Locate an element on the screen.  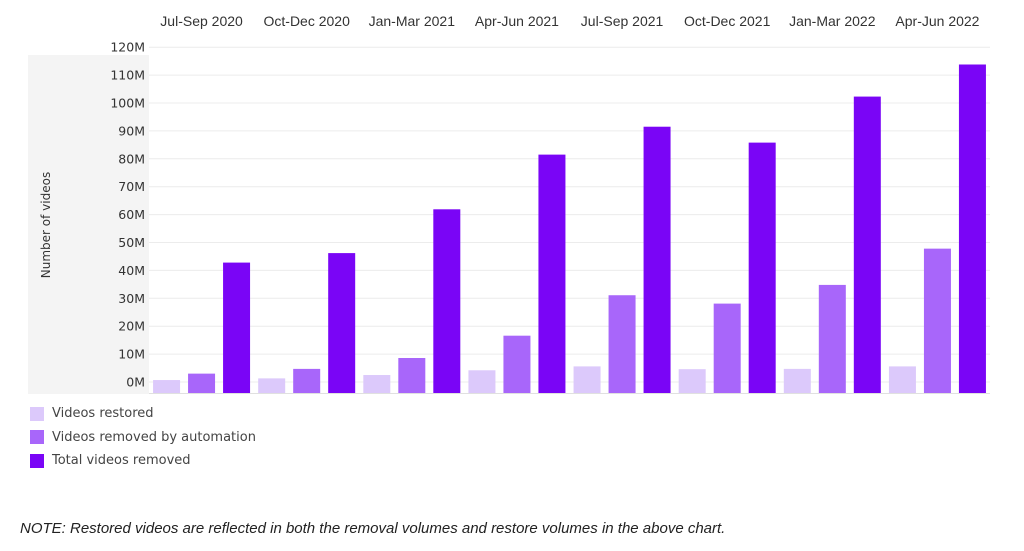
y-tick-label: 20M is located at coordinates (131, 326).